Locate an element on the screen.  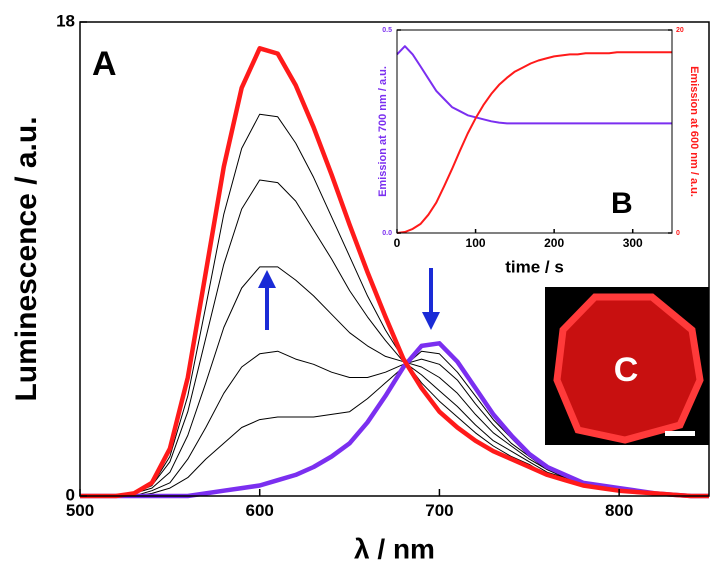
panel-label: A is located at coordinates (104, 64).